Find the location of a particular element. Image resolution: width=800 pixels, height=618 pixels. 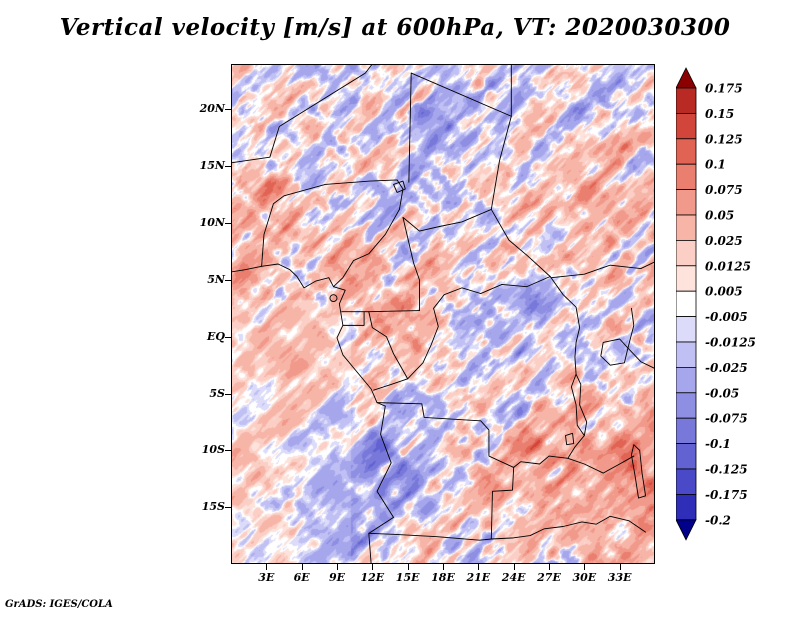

colorbar-cap-bottom is located at coordinates (686, 530).